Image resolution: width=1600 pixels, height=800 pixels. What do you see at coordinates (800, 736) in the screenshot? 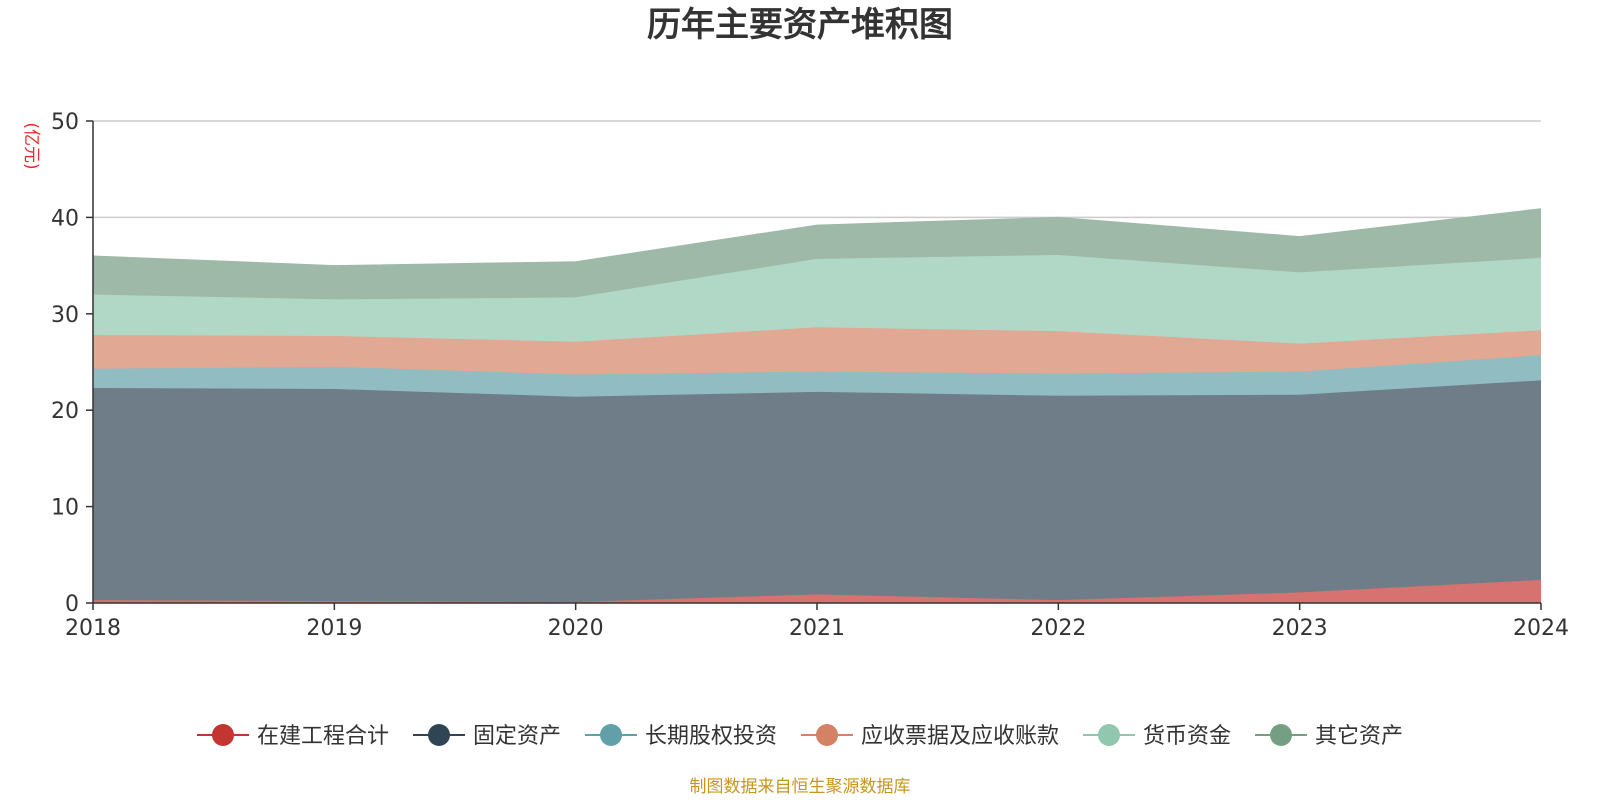
I see `legend: 在建工程合计 固定资产 长期股权投资 应收票据及应收账款 货币资金 其它资产` at bounding box center [800, 736].